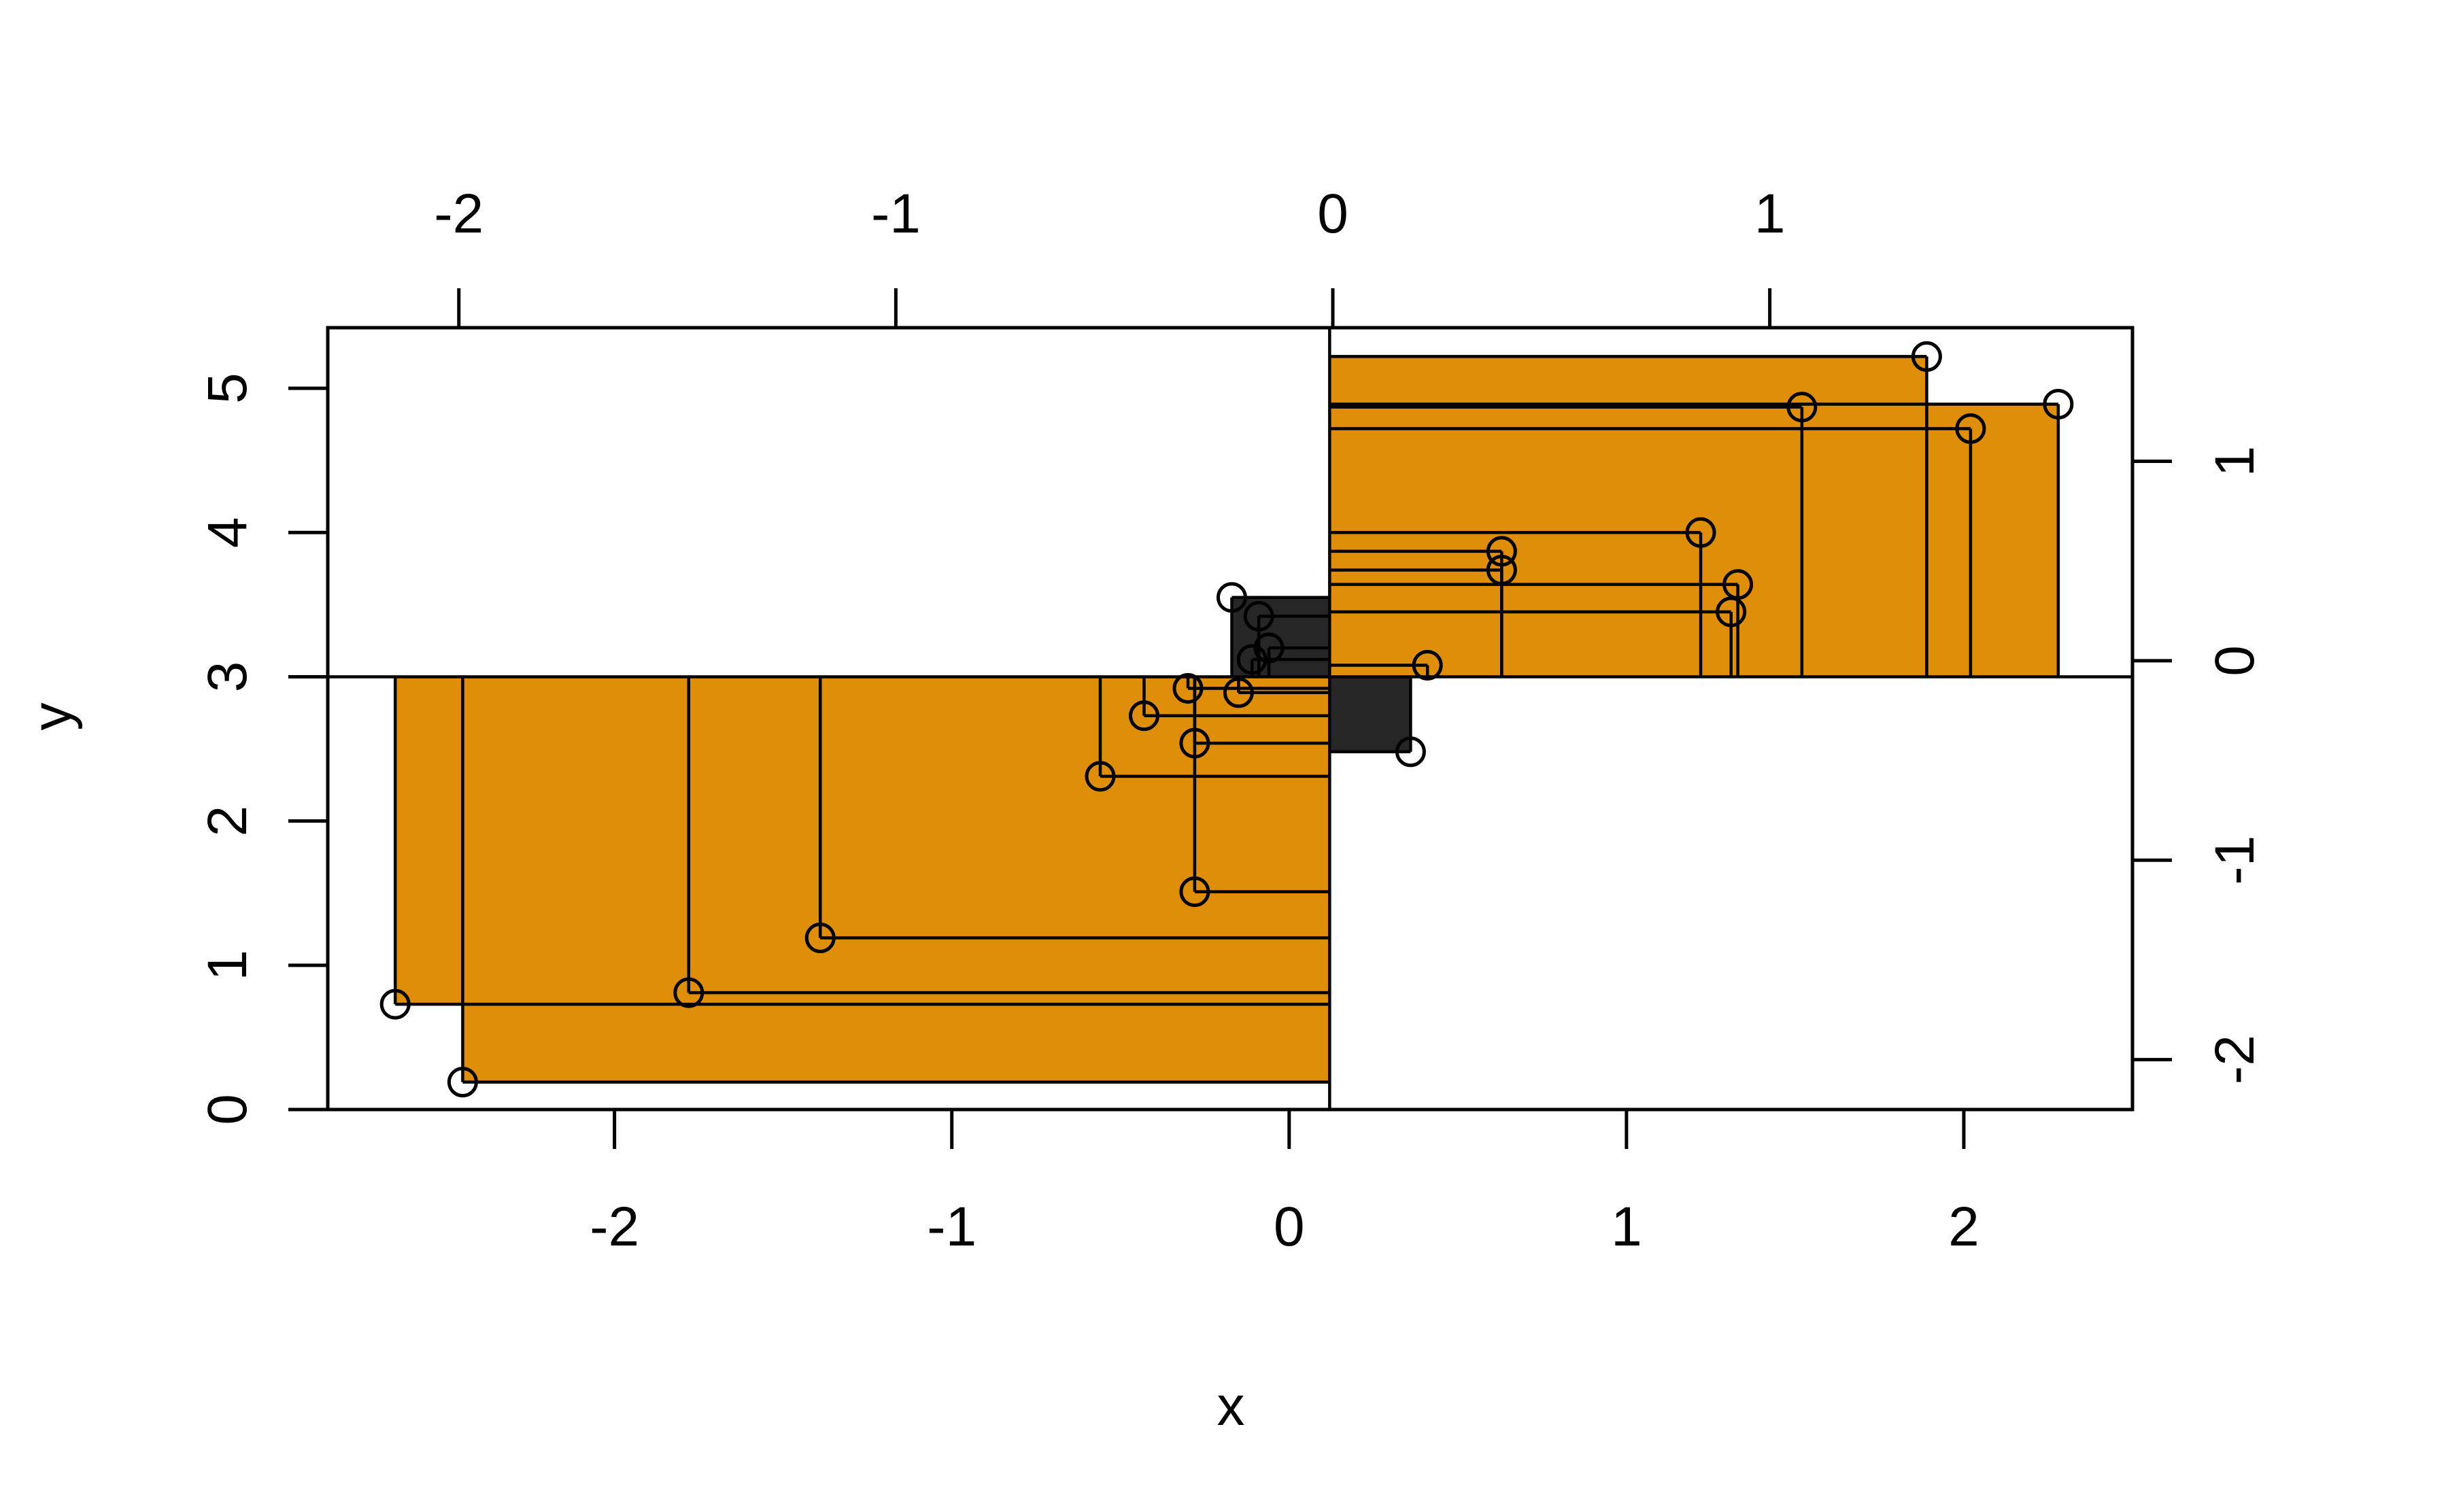  I want to click on left-tick-label-3: 3, so click(228, 677).